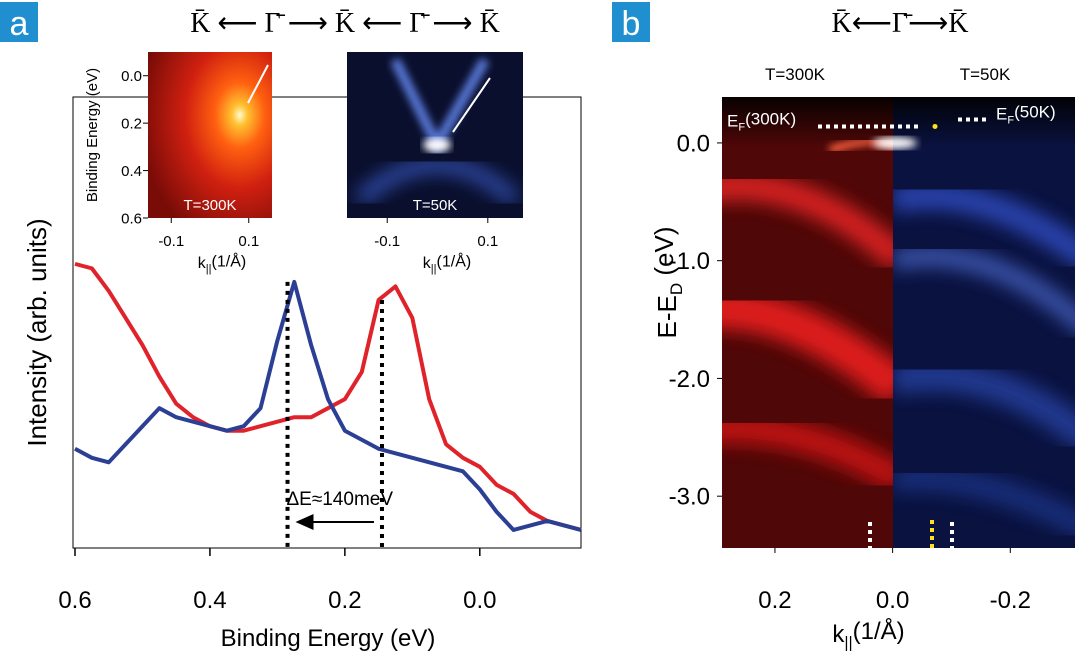 The width and height of the screenshot is (1085, 670). Describe the element at coordinates (131, 218) in the screenshot. I see `y-tick-label: 0.6` at that location.